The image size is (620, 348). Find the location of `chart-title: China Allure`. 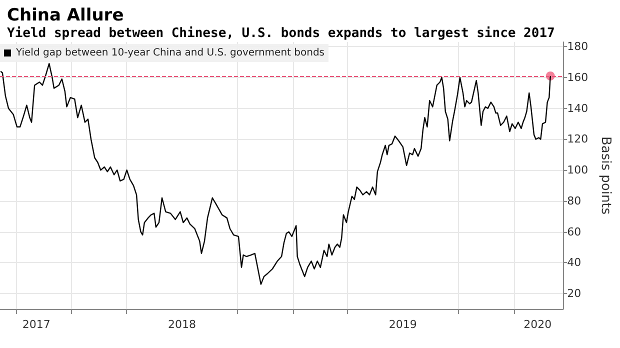

chart-title: China Allure is located at coordinates (65, 16).